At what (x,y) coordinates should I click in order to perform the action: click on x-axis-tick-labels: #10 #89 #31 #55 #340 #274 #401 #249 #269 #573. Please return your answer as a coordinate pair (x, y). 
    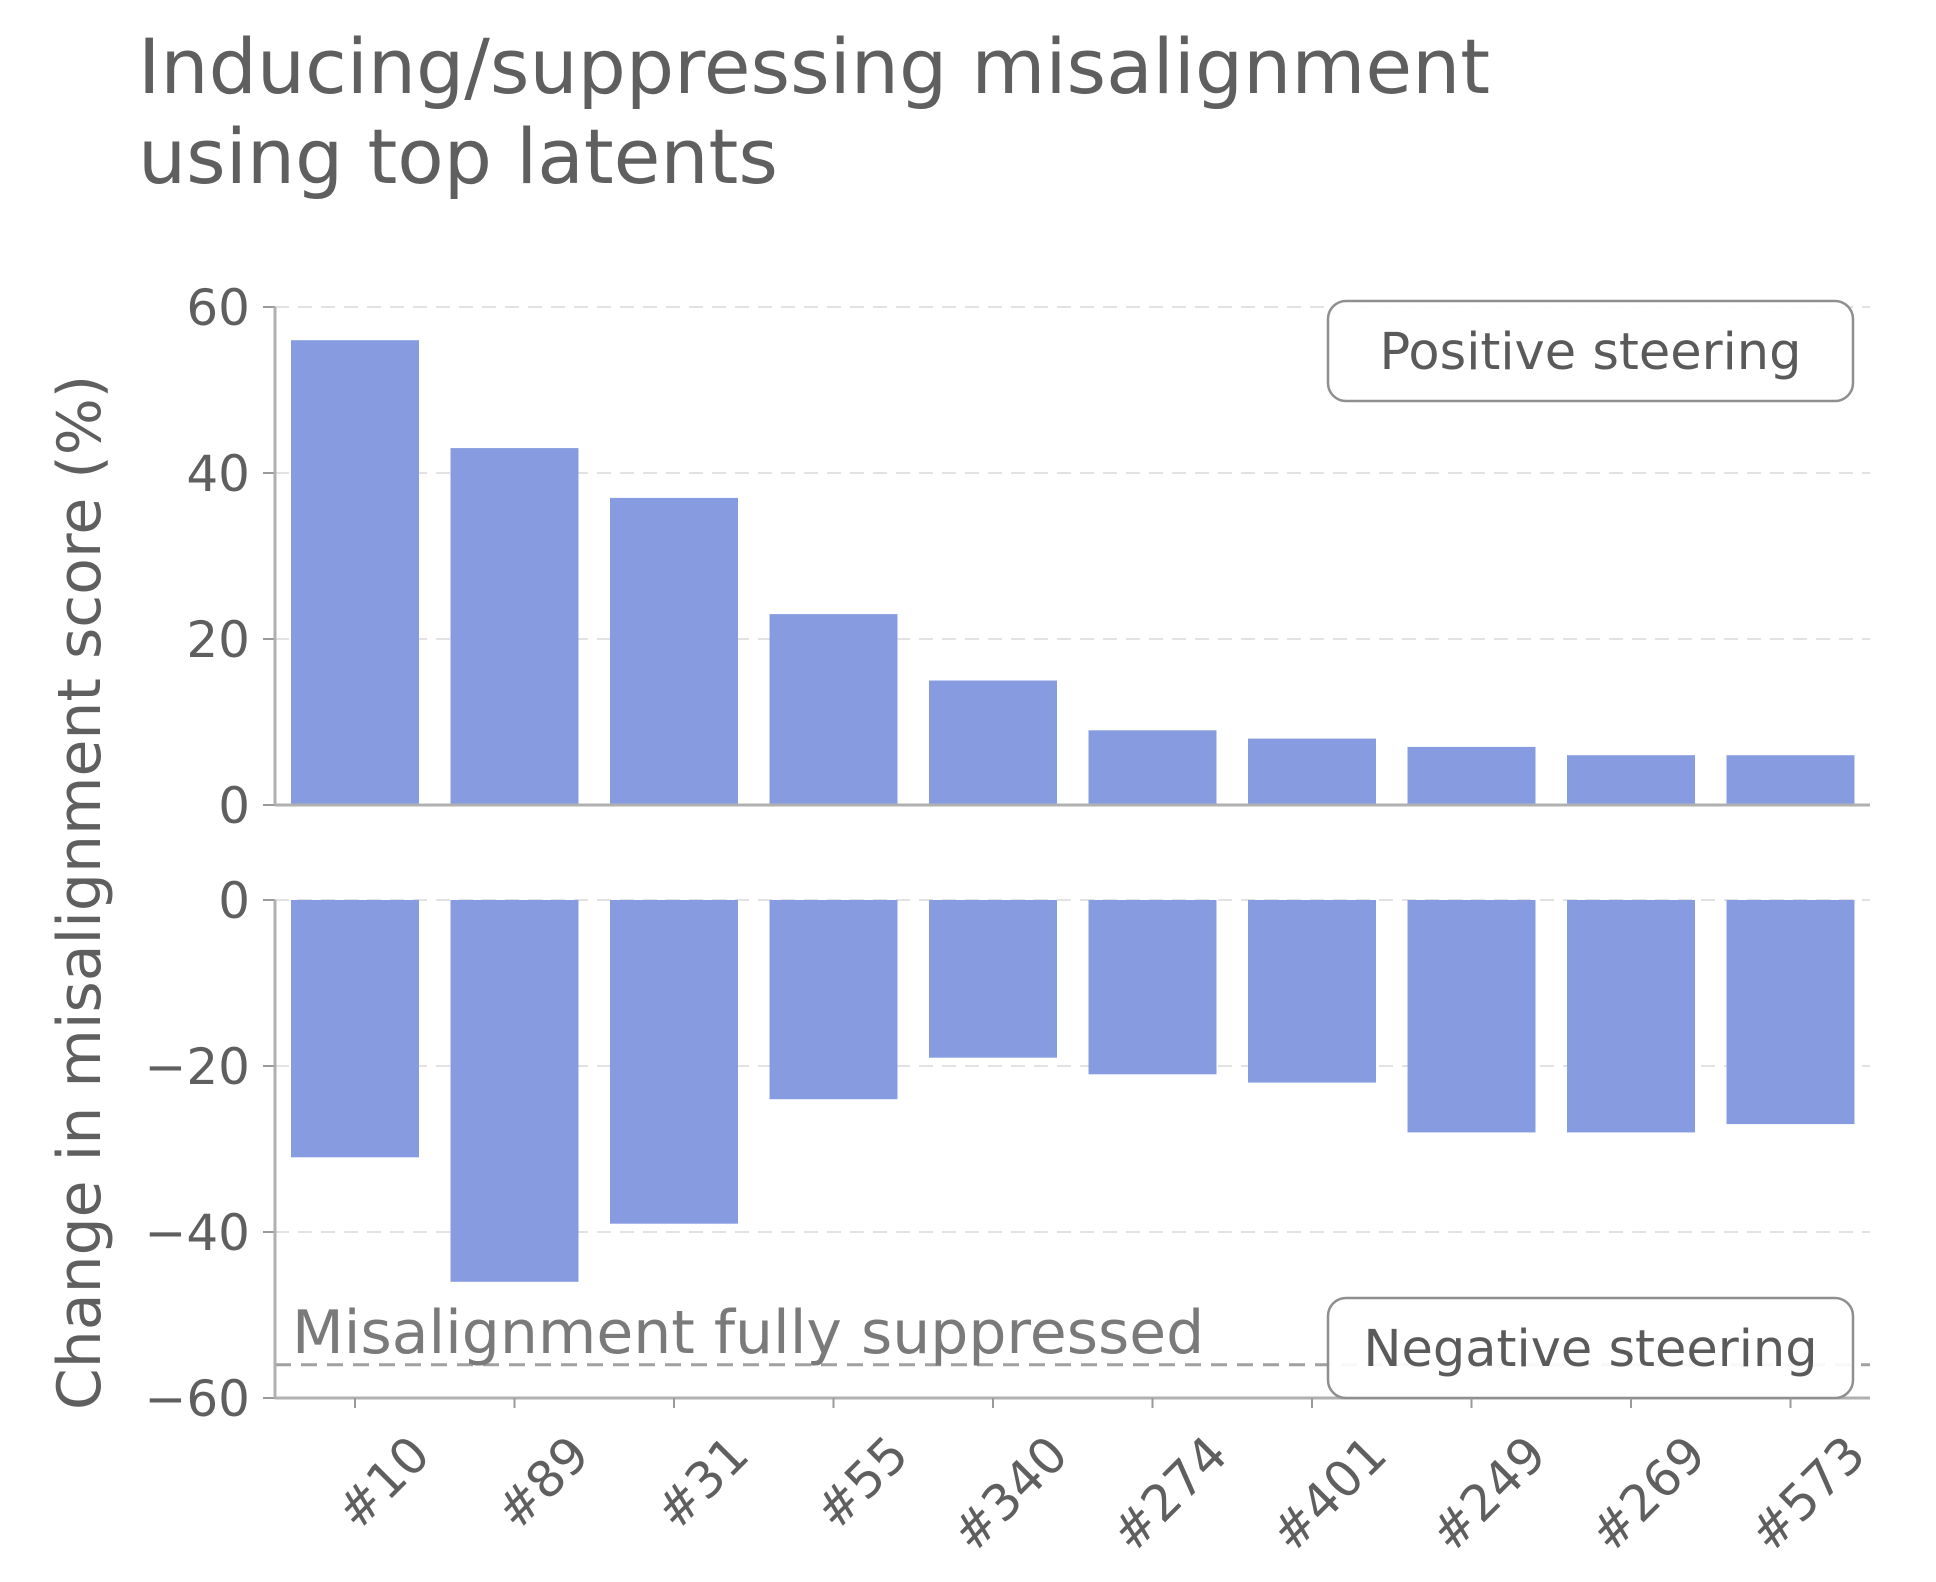
    Looking at the image, I should click on (1100, 1480).